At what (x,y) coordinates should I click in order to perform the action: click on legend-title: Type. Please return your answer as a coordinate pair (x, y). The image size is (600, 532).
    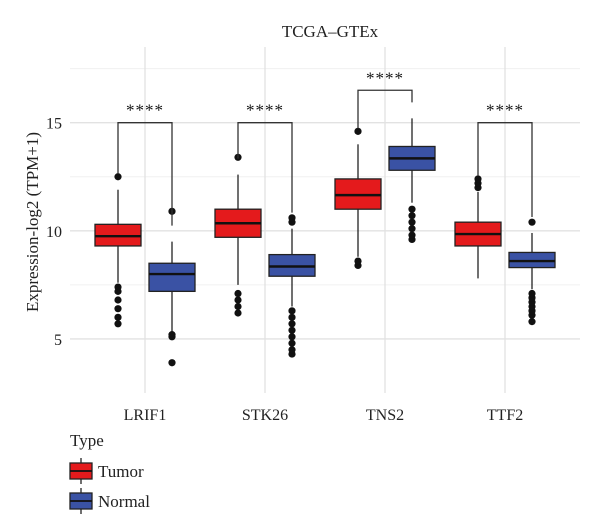
    Looking at the image, I should click on (87, 440).